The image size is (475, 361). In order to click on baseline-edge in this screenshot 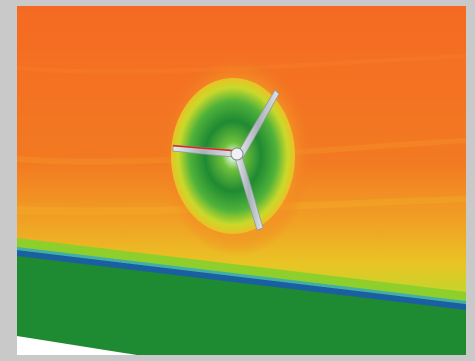, I will do `click(77, 345)`.